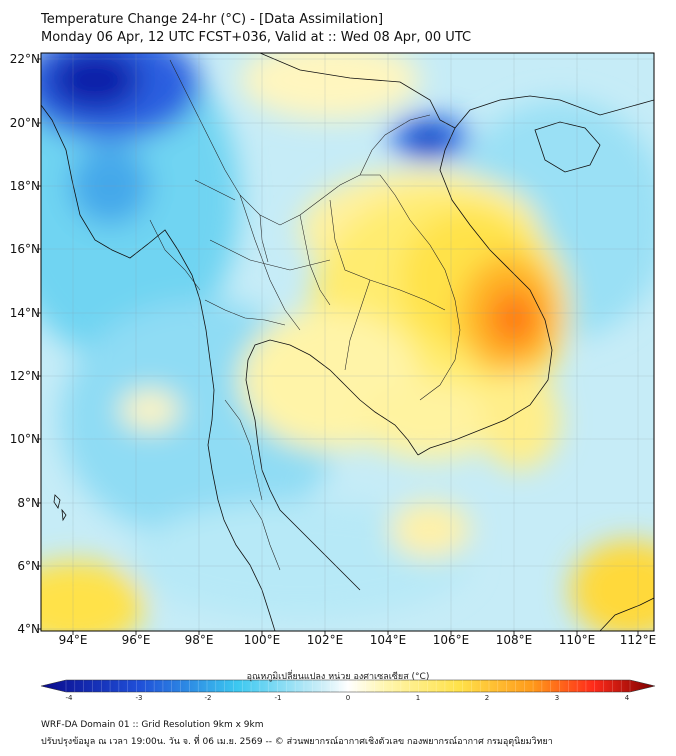 The width and height of the screenshot is (676, 756). Describe the element at coordinates (24, 376) in the screenshot. I see `lat-label-12n: 12°N` at that location.